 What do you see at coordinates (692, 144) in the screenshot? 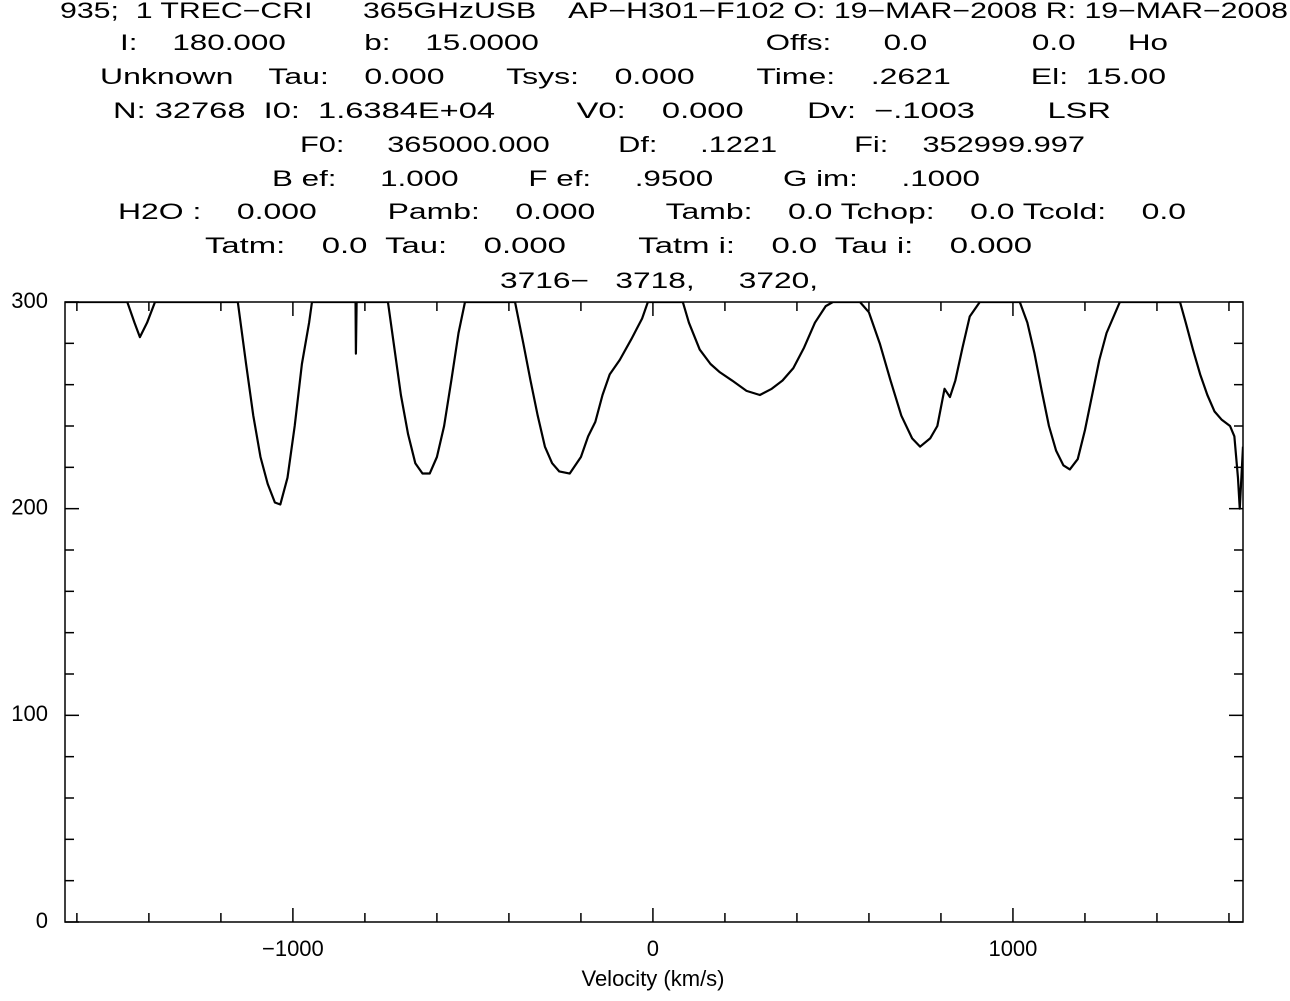
I see `header-line: F0: 365000.000 Df: .1221 Fi: 352999.997` at bounding box center [692, 144].